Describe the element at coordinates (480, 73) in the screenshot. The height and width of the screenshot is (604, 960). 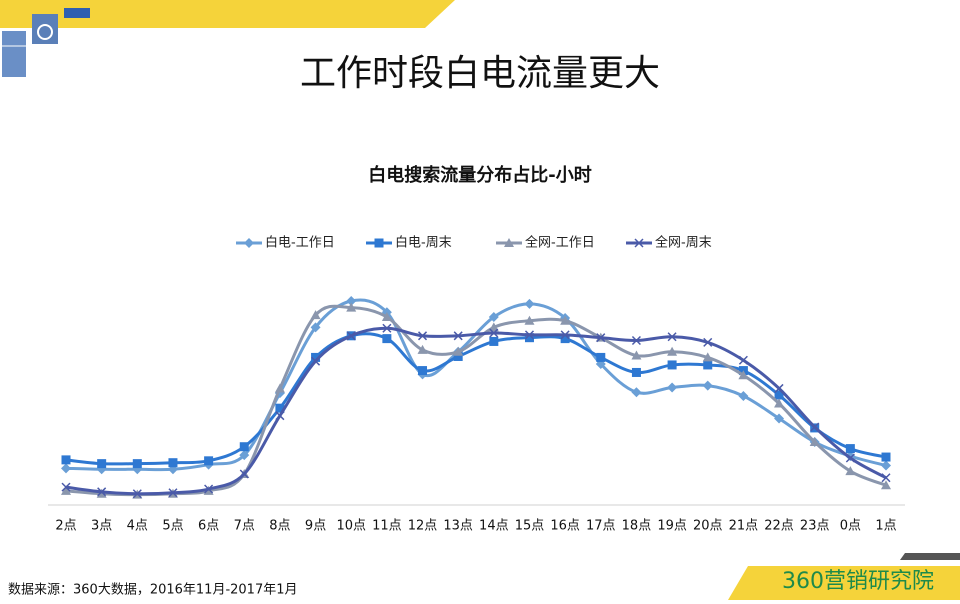
I see `slide-title: 工作时段白电流量更大` at that location.